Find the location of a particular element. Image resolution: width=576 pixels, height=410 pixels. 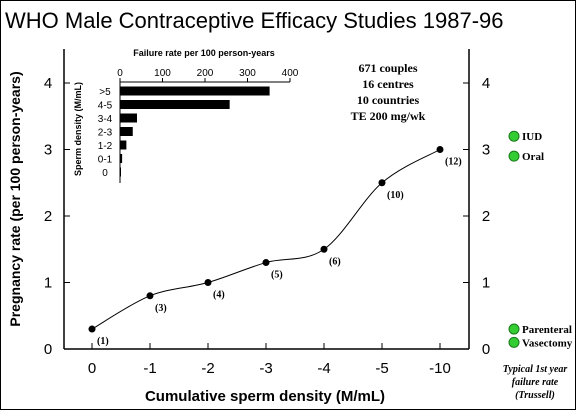

caption-line-2: failure rate is located at coordinates (535, 382).